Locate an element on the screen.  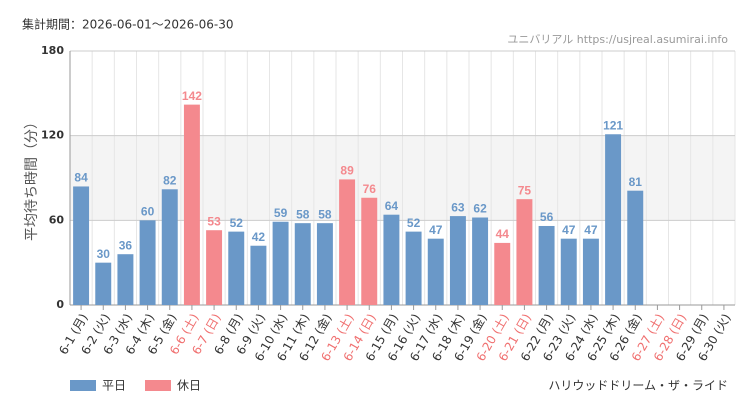
value-label: 60 is located at coordinates (148, 212).